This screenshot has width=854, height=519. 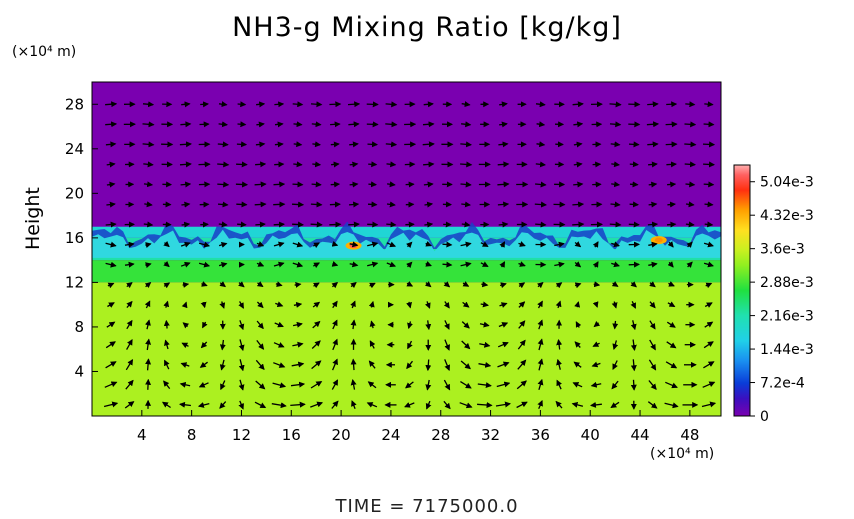 What do you see at coordinates (81, 237) in the screenshot?
I see `y-axis-ticks: 4 8 12 16 20 24 28` at bounding box center [81, 237].